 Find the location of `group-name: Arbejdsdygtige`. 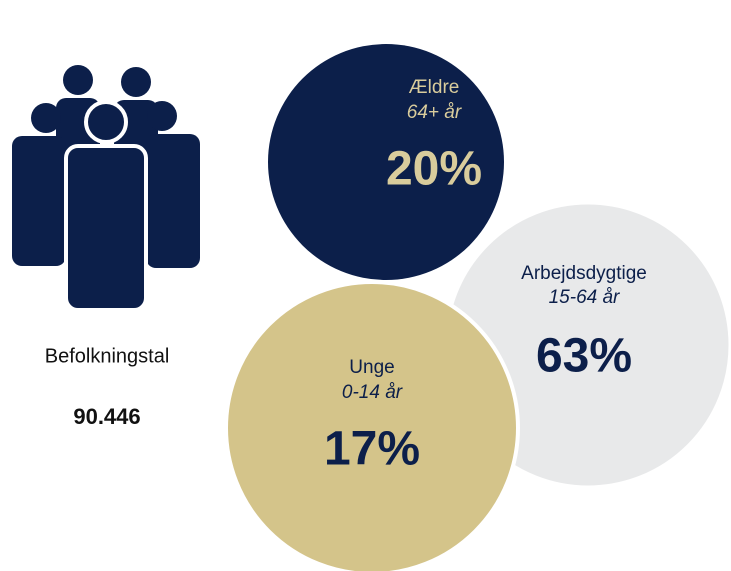

group-name: Arbejdsdygtige is located at coordinates (584, 273).